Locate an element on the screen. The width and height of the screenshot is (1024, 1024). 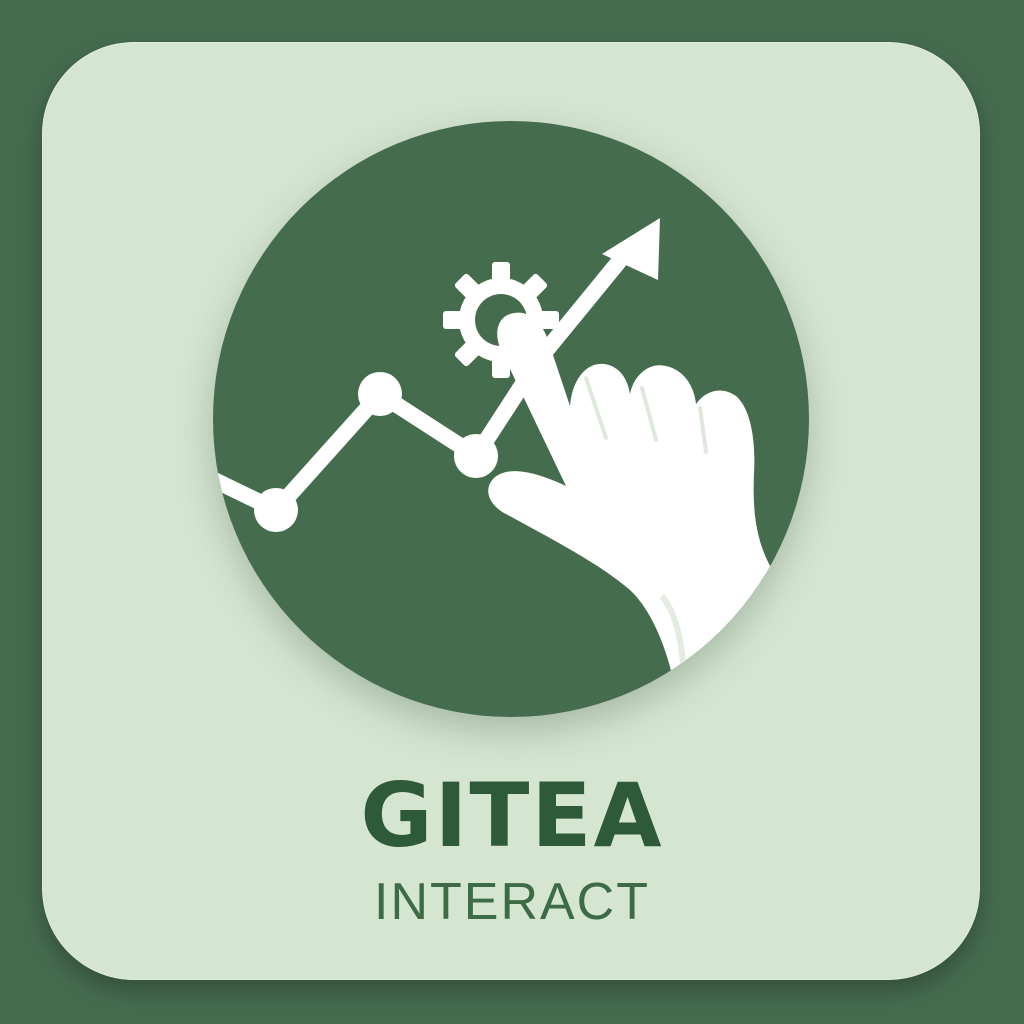
app-subtitle: INTERACT is located at coordinates (512, 902).